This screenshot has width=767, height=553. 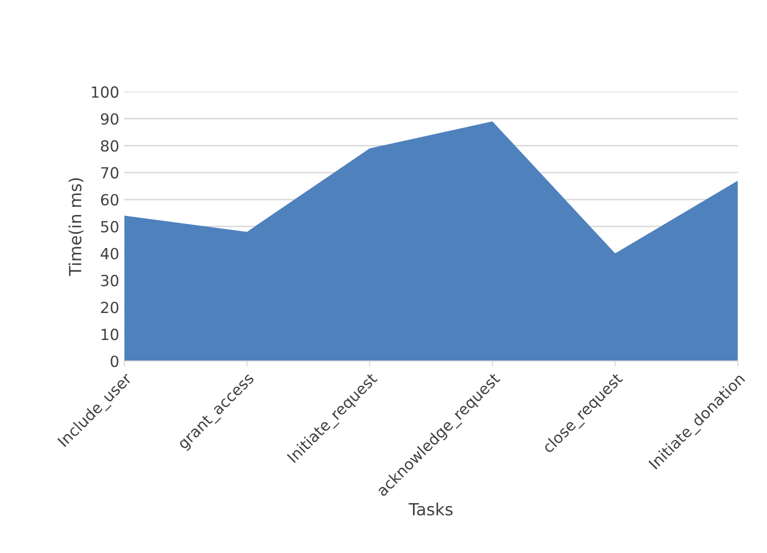 What do you see at coordinates (110, 334) in the screenshot?
I see `y-tick-label: 10` at bounding box center [110, 334].